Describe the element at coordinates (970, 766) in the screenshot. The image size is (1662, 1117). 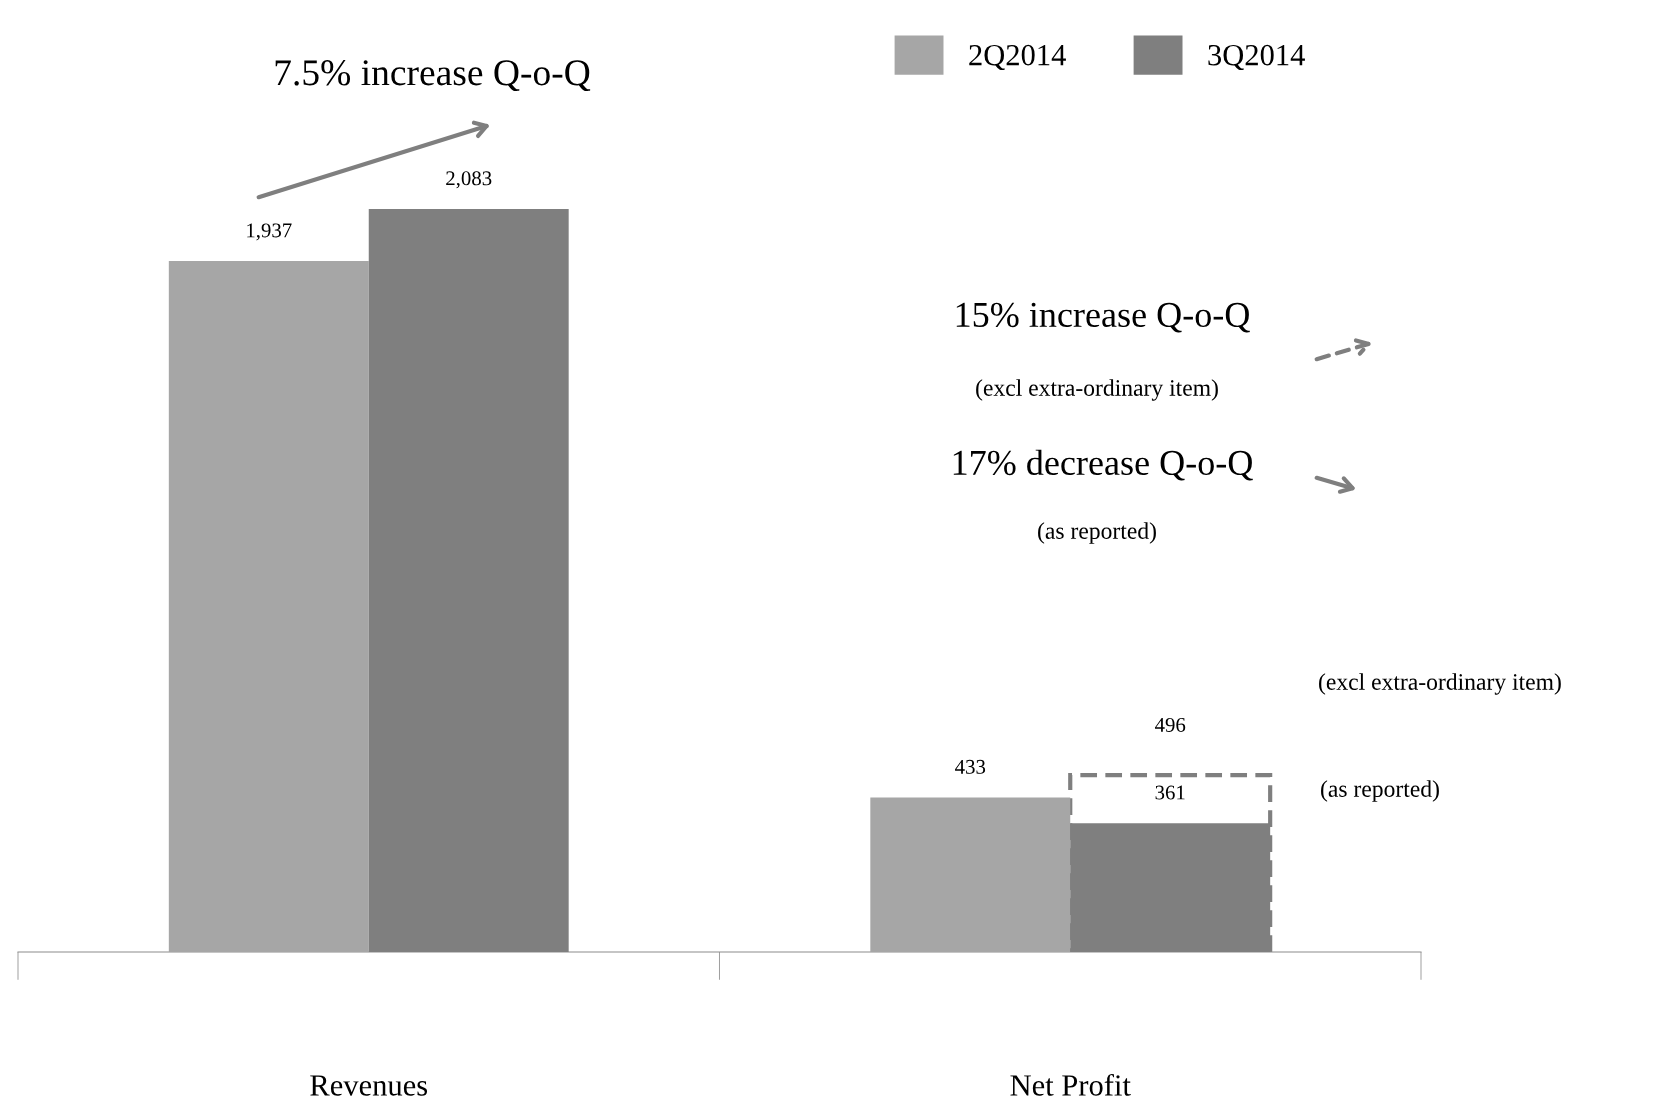
I see `data-label: 433` at that location.